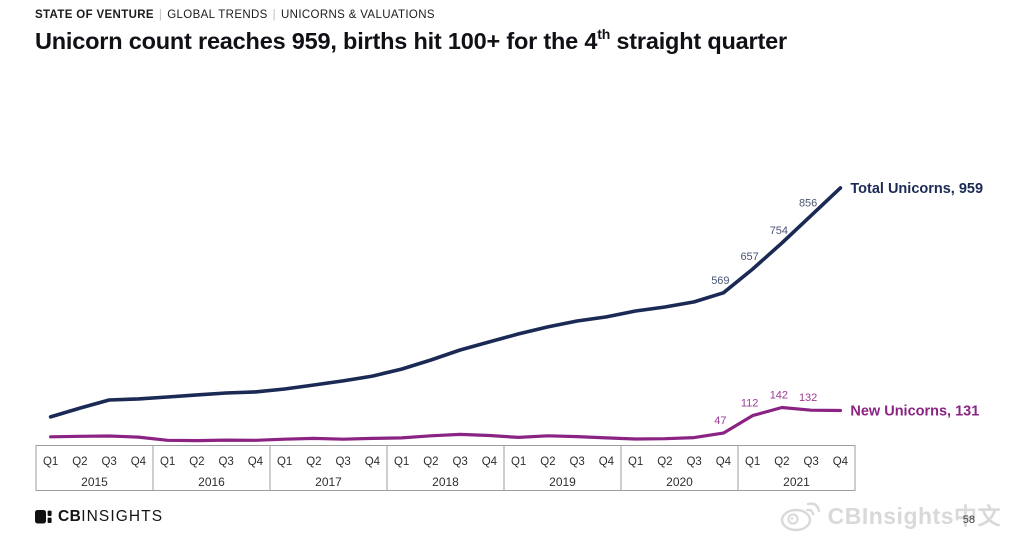 The height and width of the screenshot is (542, 1017). Describe the element at coordinates (217, 15) in the screenshot. I see `breadcrumb-section: GLOBAL TRENDS` at that location.